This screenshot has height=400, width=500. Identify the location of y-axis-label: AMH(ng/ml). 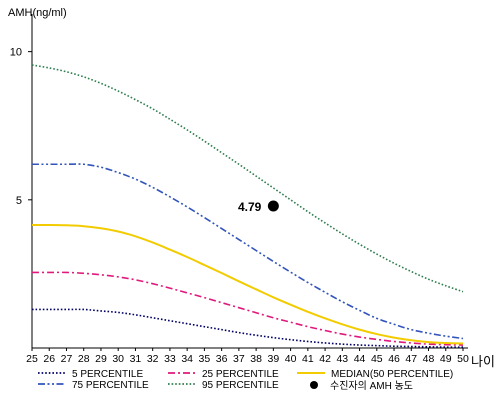
(37, 13).